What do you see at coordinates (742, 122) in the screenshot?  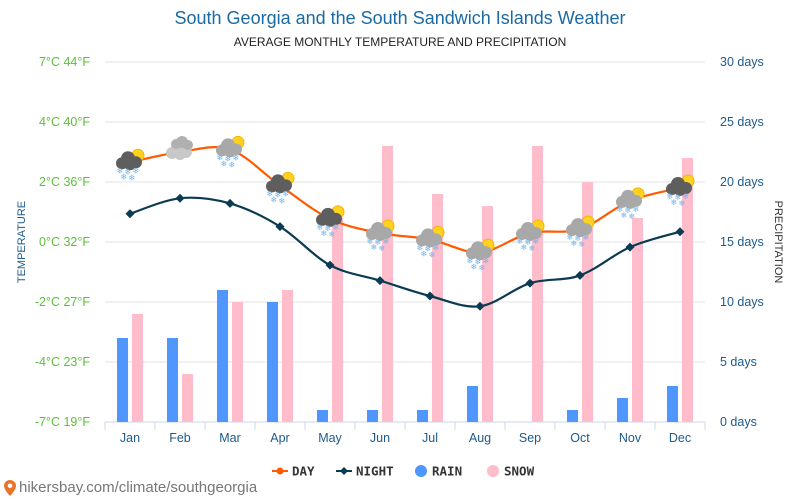 I see `right-tick-label: 25 days` at bounding box center [742, 122].